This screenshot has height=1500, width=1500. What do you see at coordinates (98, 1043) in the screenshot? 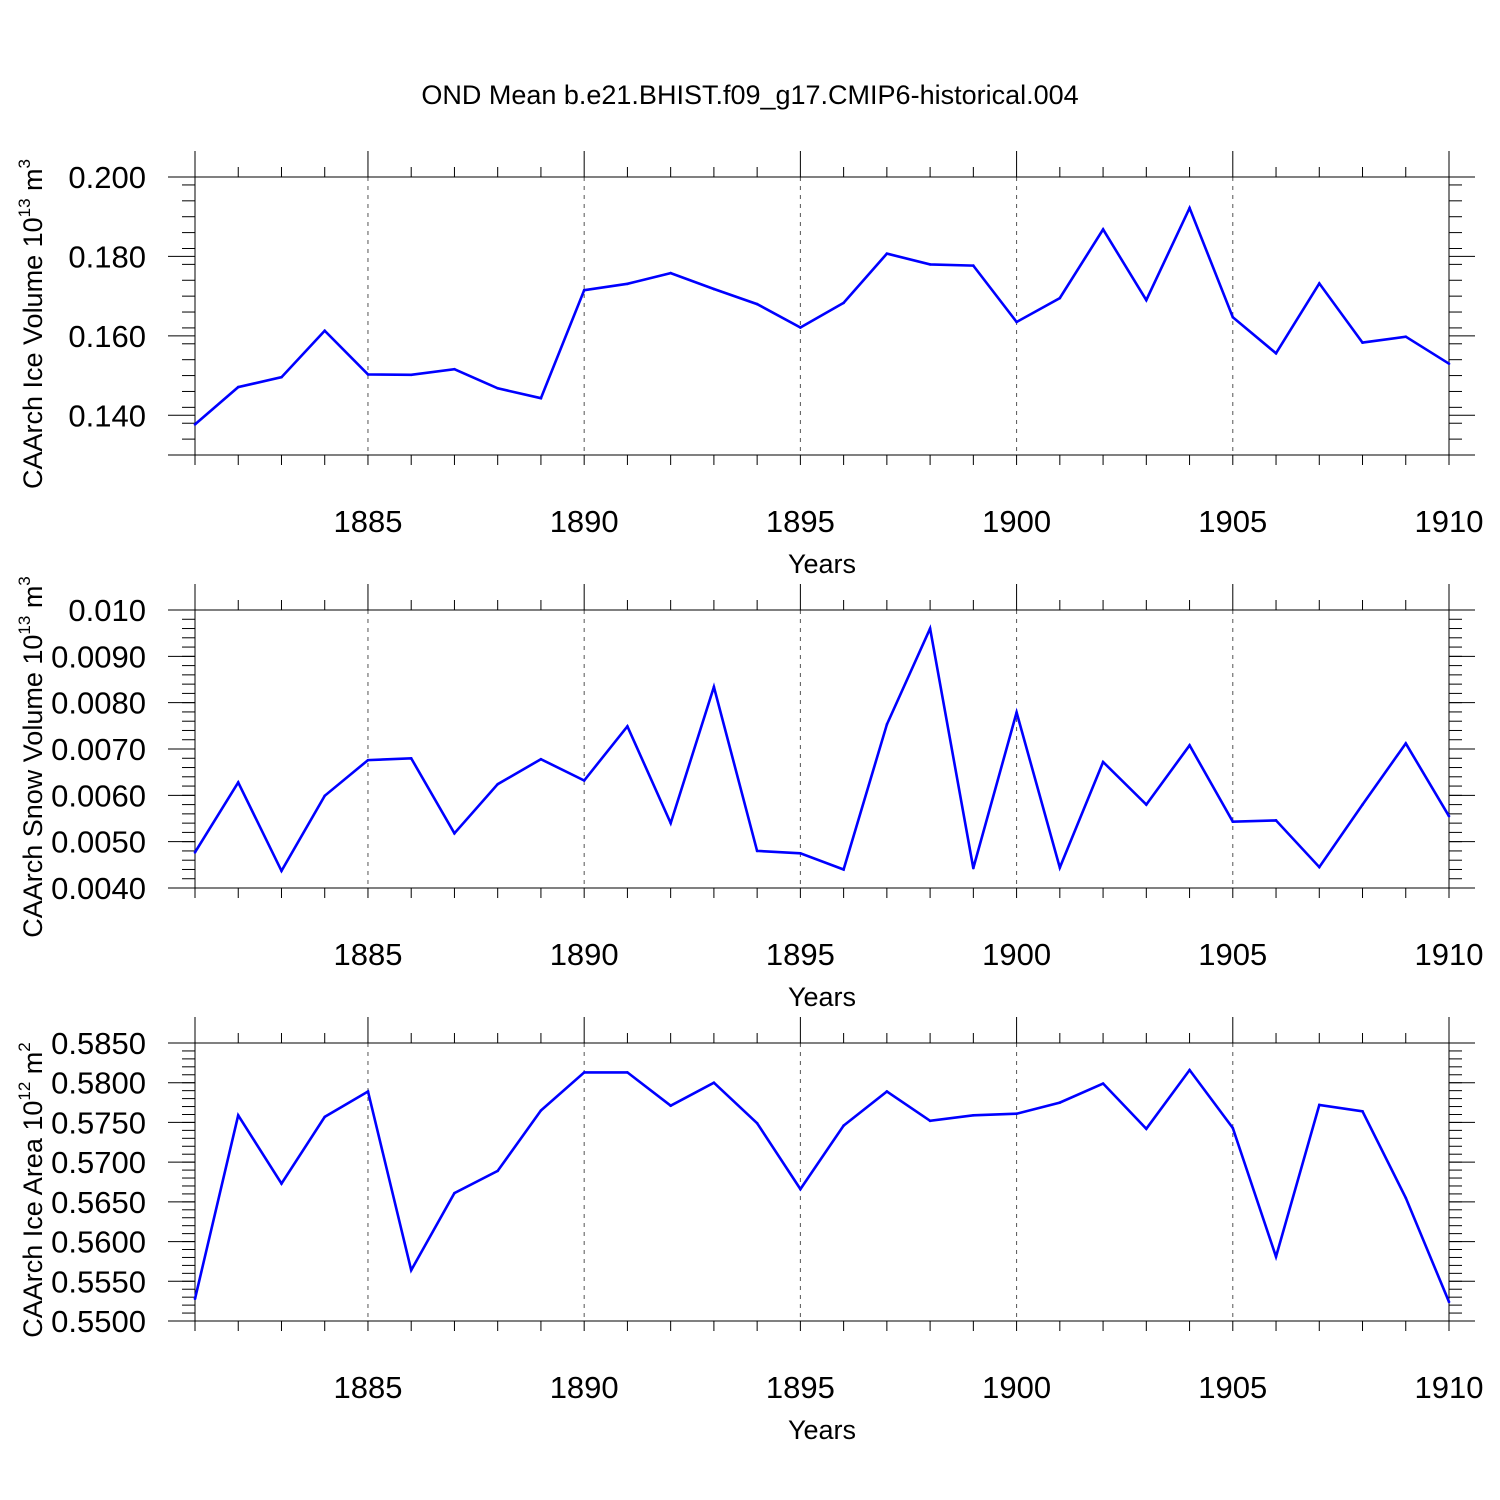
I see `y-tick-label: 0.5850` at bounding box center [98, 1043].